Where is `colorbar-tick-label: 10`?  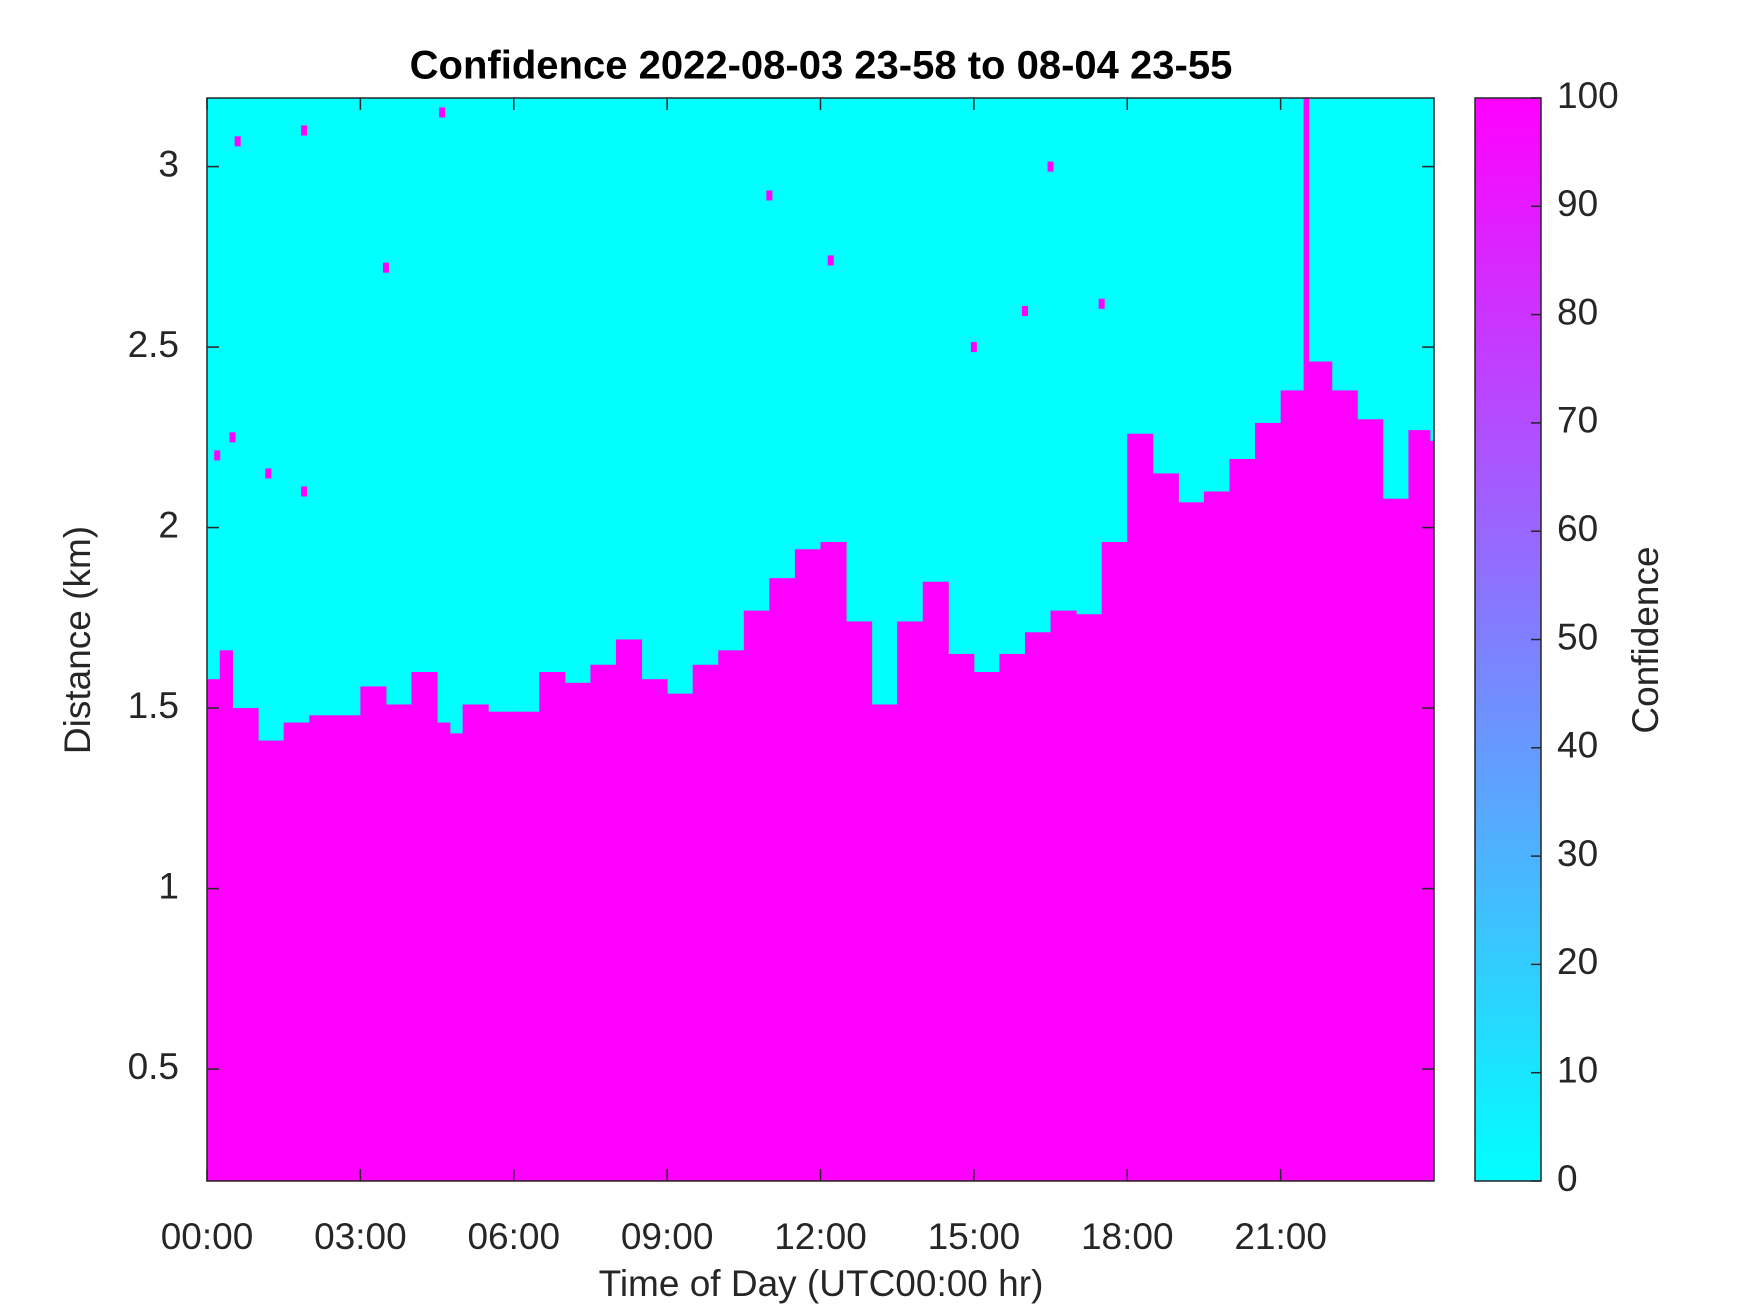
colorbar-tick-label: 10 is located at coordinates (1577, 1069).